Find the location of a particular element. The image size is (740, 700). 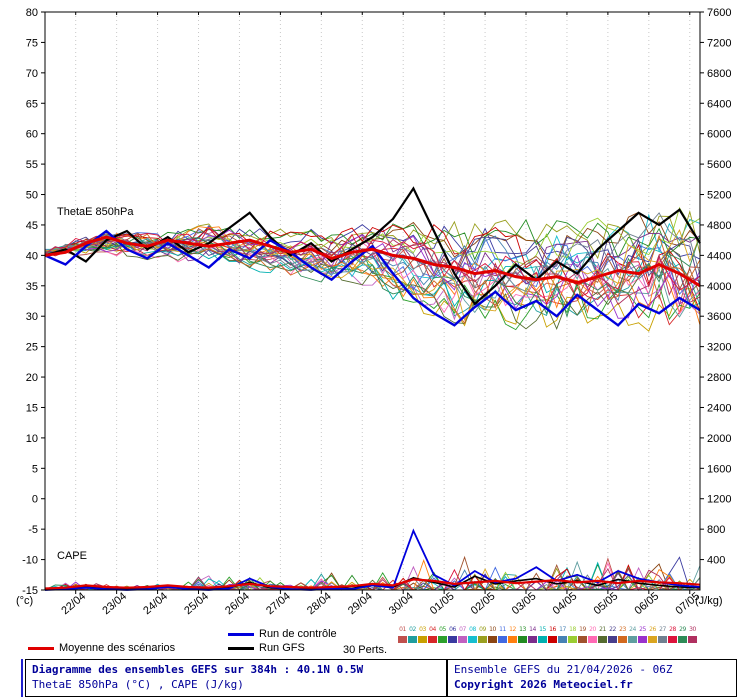

y-right-tick-label: 6400 is located at coordinates (719, 104).